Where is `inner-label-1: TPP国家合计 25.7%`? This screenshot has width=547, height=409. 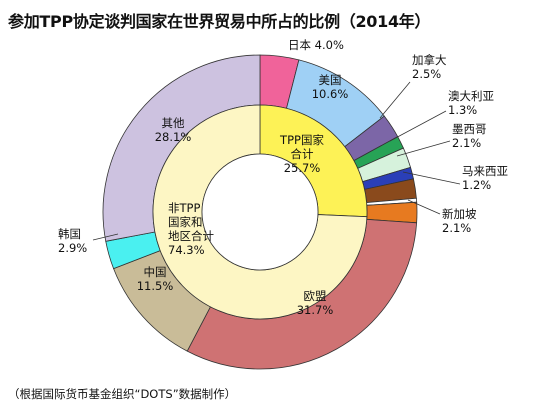
inner-label-1: TPP国家合计 25.7% is located at coordinates (301, 154).